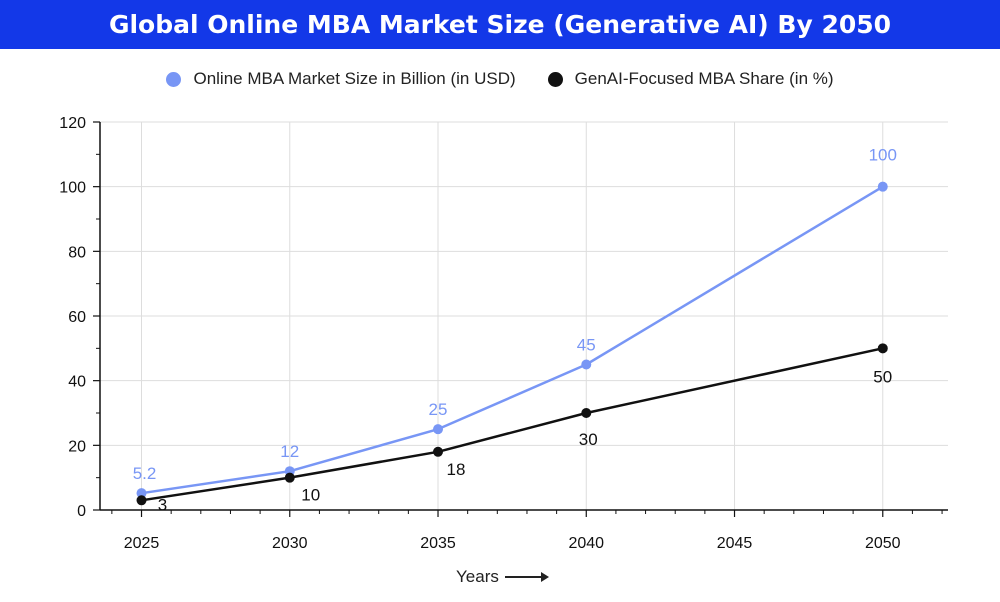 This screenshot has width=1000, height=602. What do you see at coordinates (588, 439) in the screenshot?
I see `data-label-share: 30` at bounding box center [588, 439].